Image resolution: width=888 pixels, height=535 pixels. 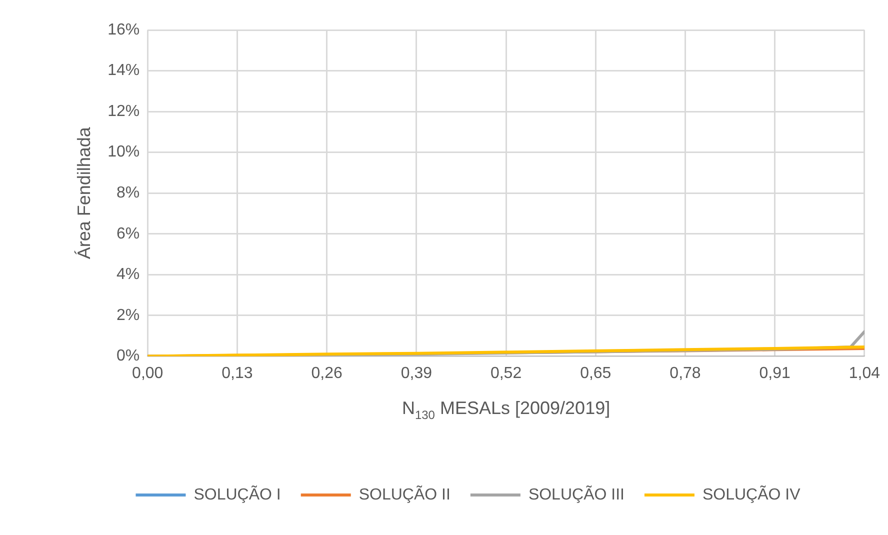 What do you see at coordinates (124, 71) in the screenshot?
I see `y-tick-label: 14%` at bounding box center [124, 71].